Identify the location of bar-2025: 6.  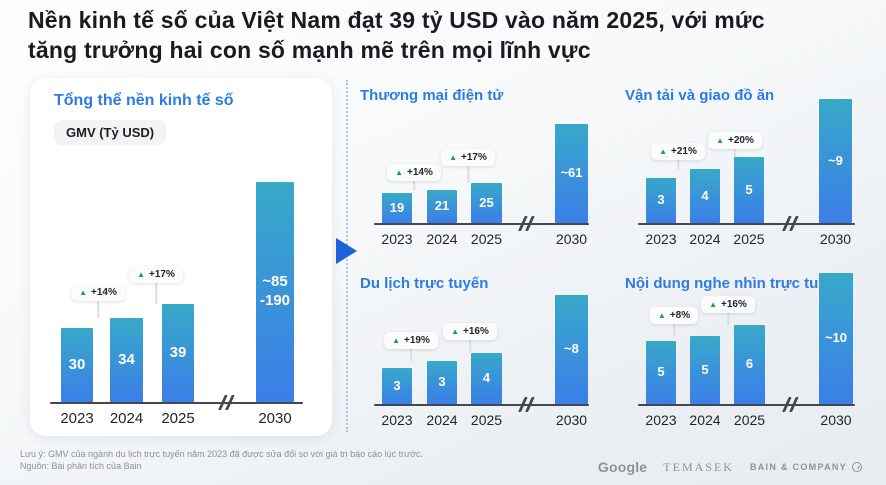
(749, 364).